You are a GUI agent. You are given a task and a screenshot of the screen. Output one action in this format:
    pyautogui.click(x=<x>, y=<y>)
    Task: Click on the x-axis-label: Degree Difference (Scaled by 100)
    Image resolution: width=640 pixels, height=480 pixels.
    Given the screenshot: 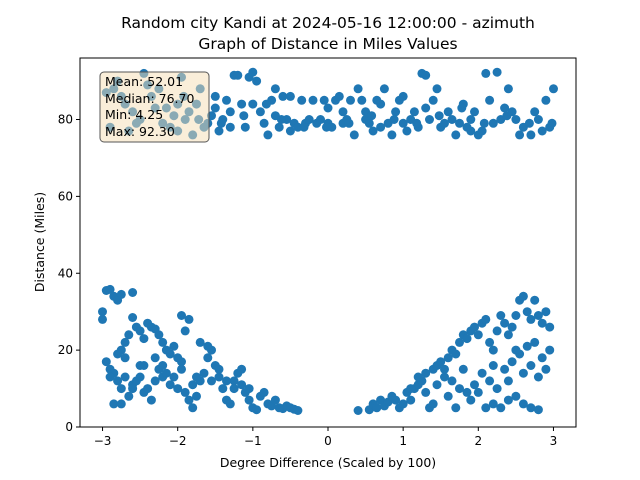 What is the action you would take?
    pyautogui.click(x=328, y=462)
    